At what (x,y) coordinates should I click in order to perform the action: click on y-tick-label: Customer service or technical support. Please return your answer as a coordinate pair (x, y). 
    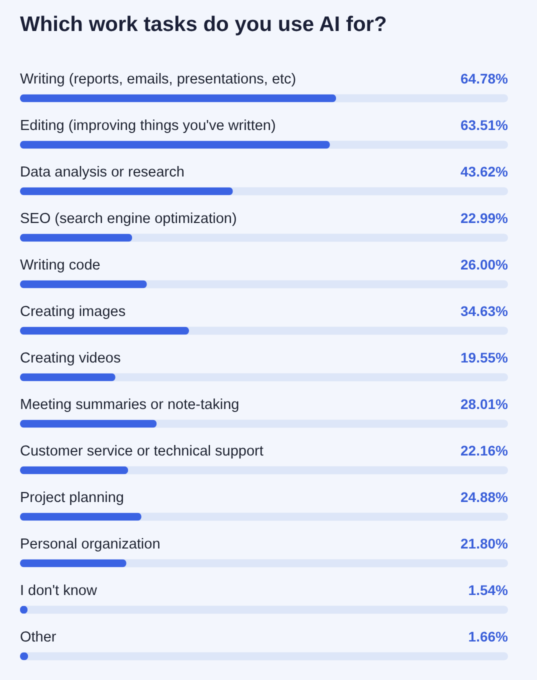
    Looking at the image, I should click on (142, 451).